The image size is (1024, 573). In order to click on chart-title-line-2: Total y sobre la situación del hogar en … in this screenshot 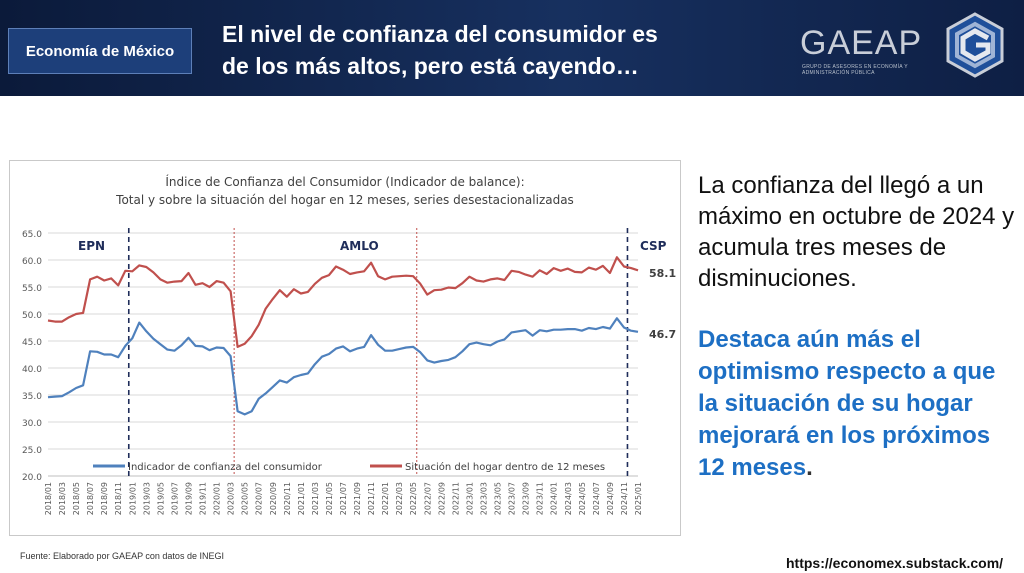, I will do `click(344, 200)`.